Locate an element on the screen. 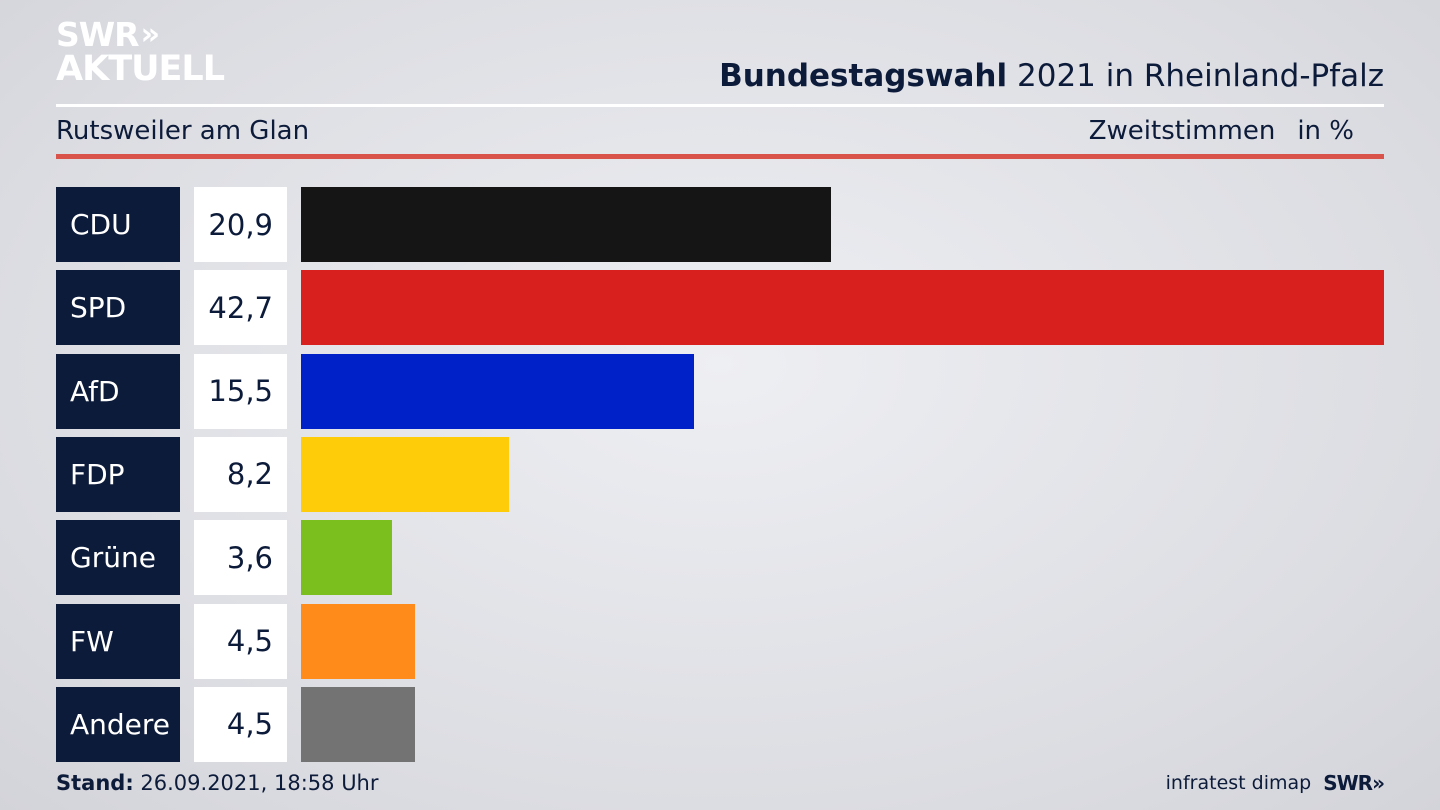 This screenshot has height=810, width=1440. swr-logo-small: SWR» is located at coordinates (1354, 783).